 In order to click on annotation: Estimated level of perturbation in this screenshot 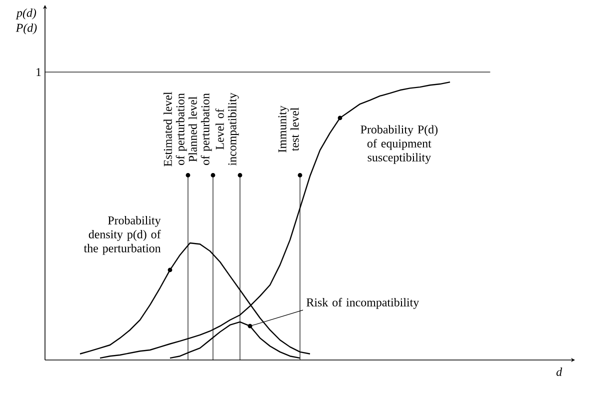, I will do `click(175, 129)`.